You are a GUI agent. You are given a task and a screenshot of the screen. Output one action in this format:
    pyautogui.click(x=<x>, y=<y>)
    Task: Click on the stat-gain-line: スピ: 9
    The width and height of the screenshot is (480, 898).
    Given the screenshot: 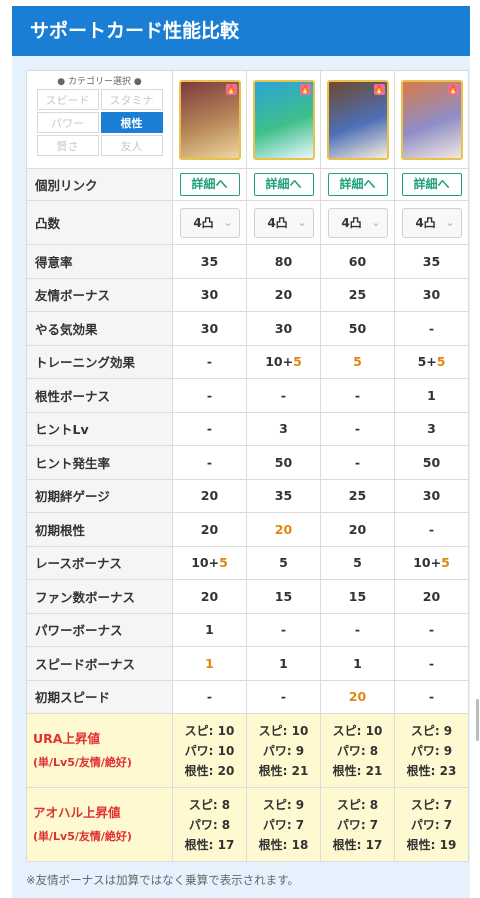 What is the action you would take?
    pyautogui.click(x=431, y=730)
    